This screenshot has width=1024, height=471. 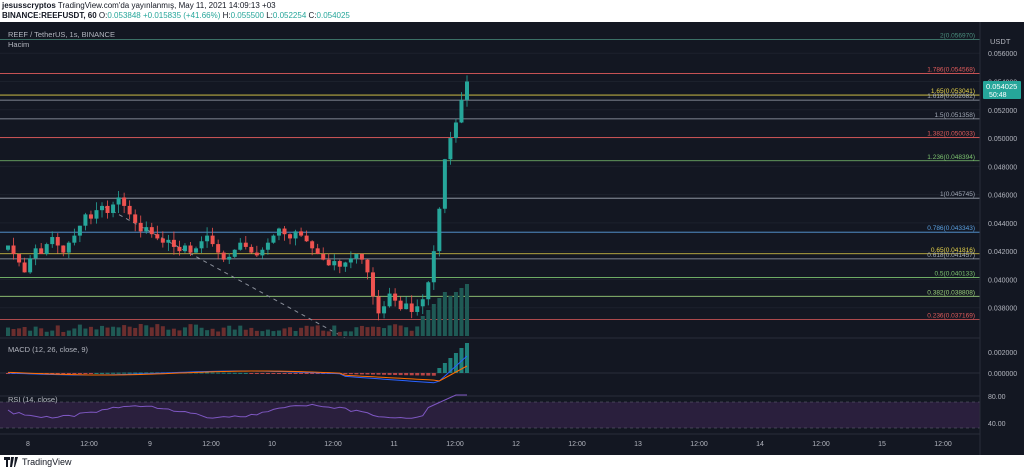 I want to click on macd-tick: 0.000000, so click(x=1002, y=374).